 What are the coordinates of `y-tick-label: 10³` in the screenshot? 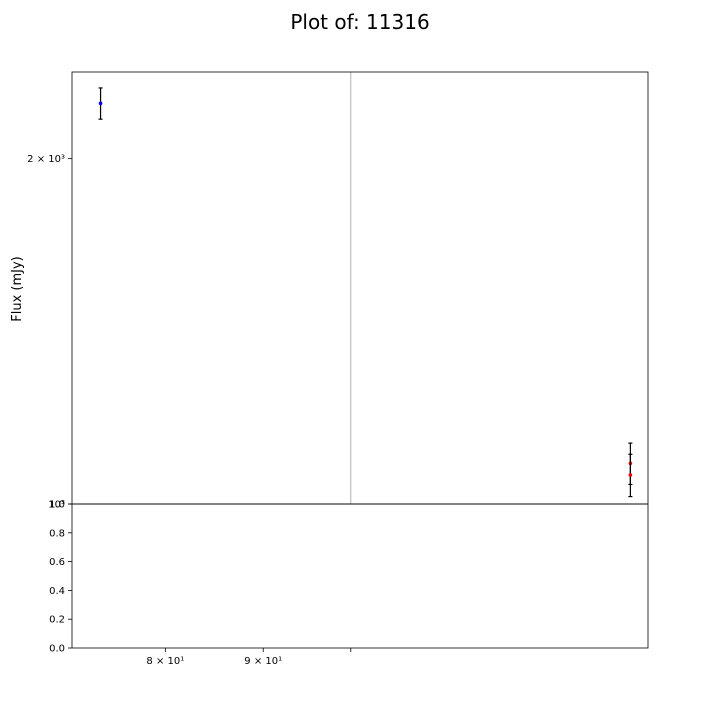 It's located at (56, 505).